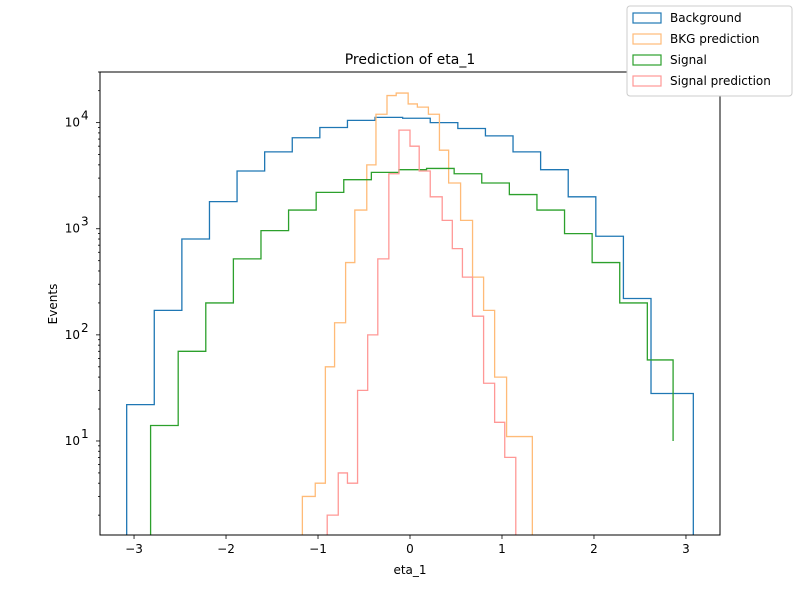  Describe the element at coordinates (714, 39) in the screenshot. I see `legend-label: BKG prediction` at that location.